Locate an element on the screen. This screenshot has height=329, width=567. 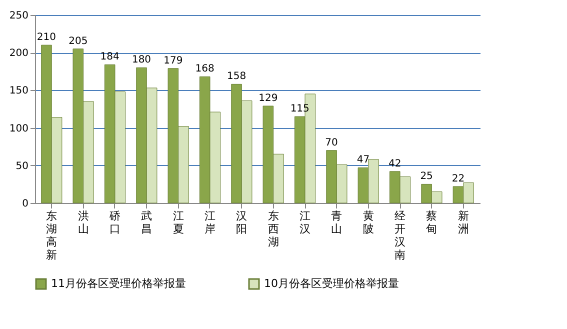
y-tick-label: 200 is located at coordinates (18, 54).